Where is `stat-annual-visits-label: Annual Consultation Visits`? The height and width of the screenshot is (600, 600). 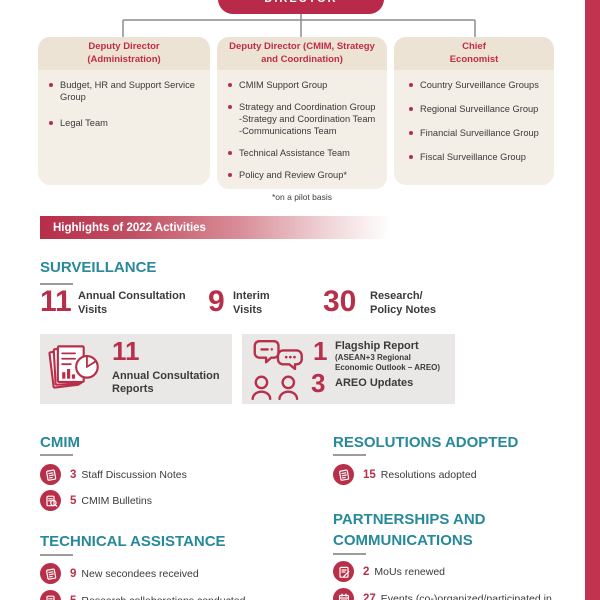 stat-annual-visits-label: Annual Consultation Visits is located at coordinates (132, 303).